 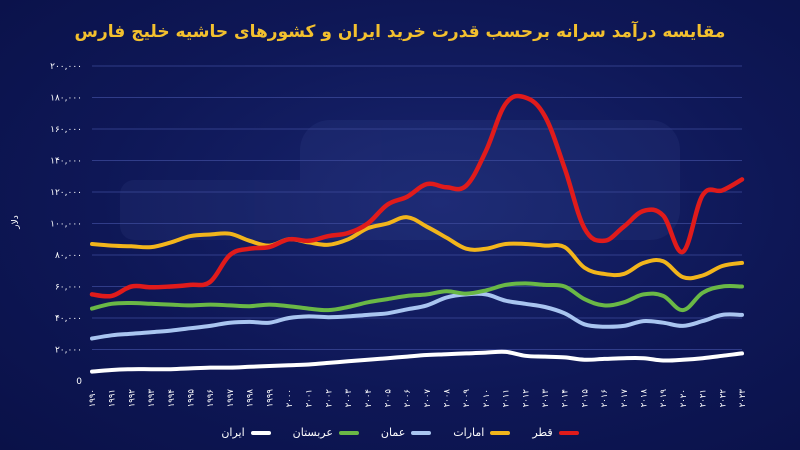 I want to click on x-tick-label: ۱۹۹۸, so click(x=251, y=398).